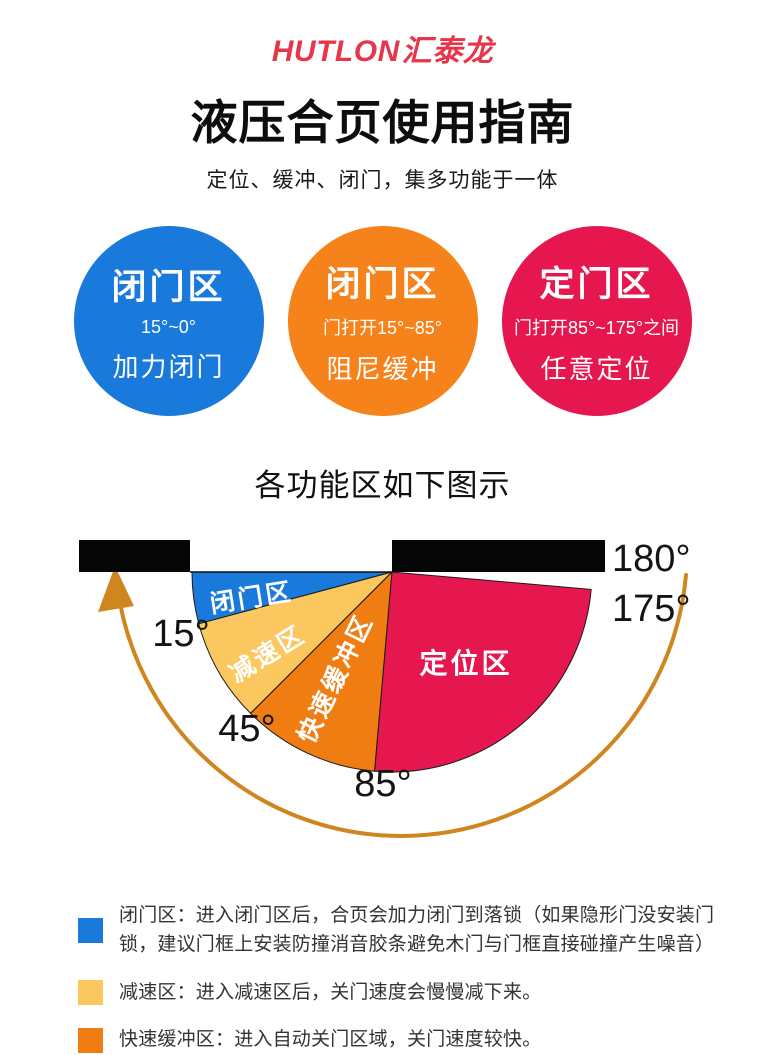  Describe the element at coordinates (382, 328) in the screenshot. I see `circle-angle-range: 门打开15°~85°` at that location.